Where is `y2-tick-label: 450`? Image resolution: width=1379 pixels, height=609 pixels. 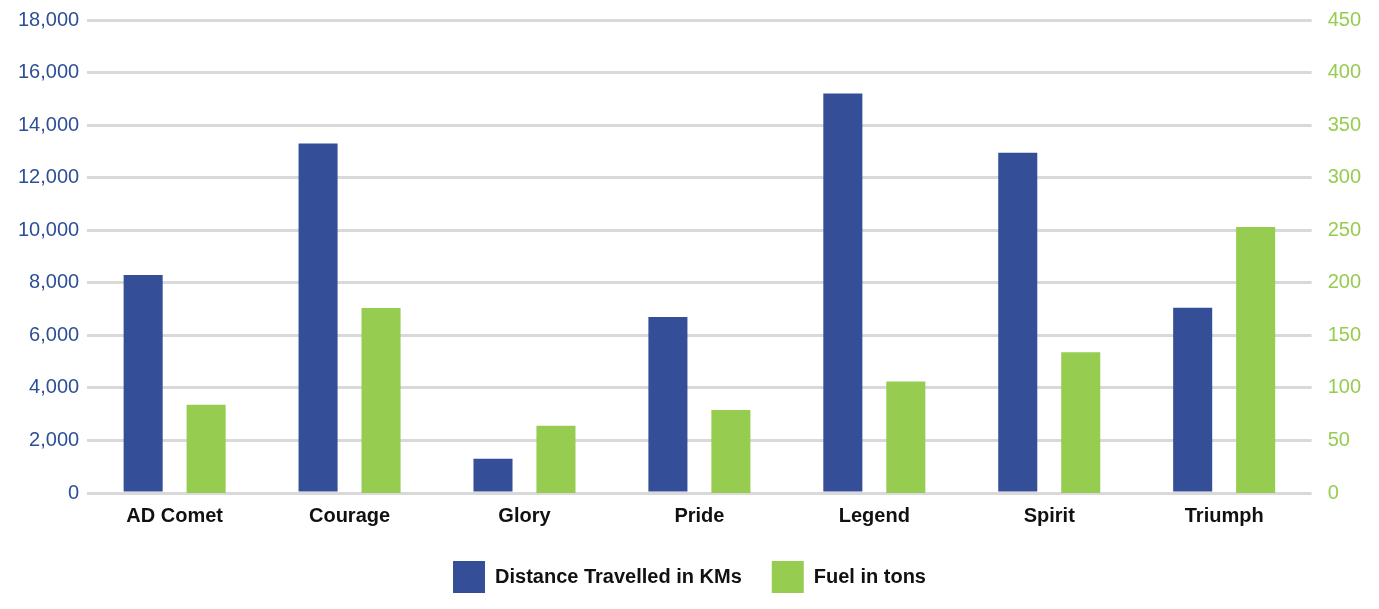 y2-tick-label: 450 is located at coordinates (1344, 18).